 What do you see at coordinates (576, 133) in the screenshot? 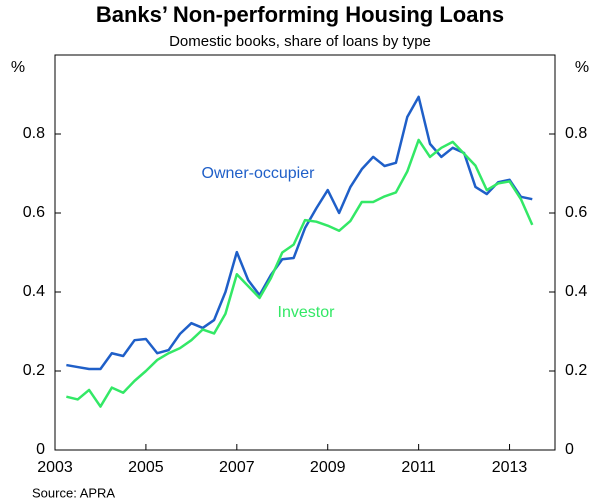
I see `y2-tick-label: 0.8` at bounding box center [576, 133].